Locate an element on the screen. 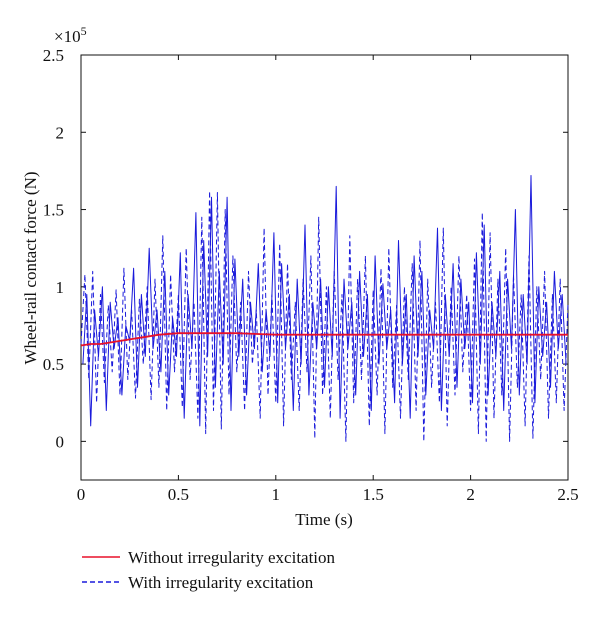 This screenshot has height=617, width=600. legend-label-without-irregularity: Without irregularity excitation is located at coordinates (232, 557).